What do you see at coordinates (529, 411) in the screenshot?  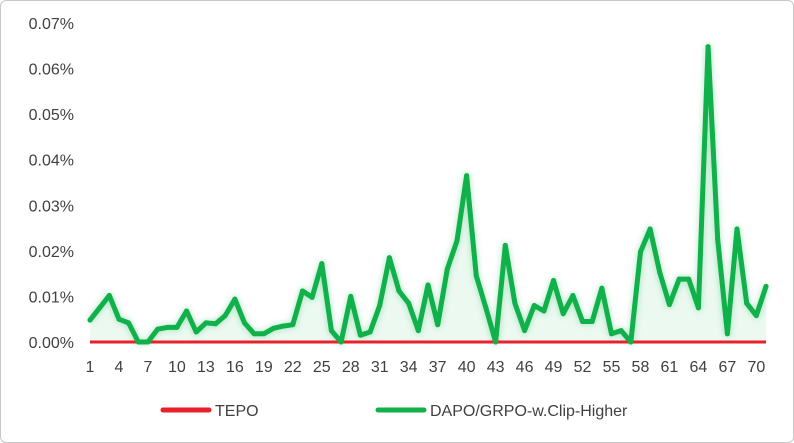 I see `legend-label: DAPO/GRPO-w.Clip-Higher` at bounding box center [529, 411].